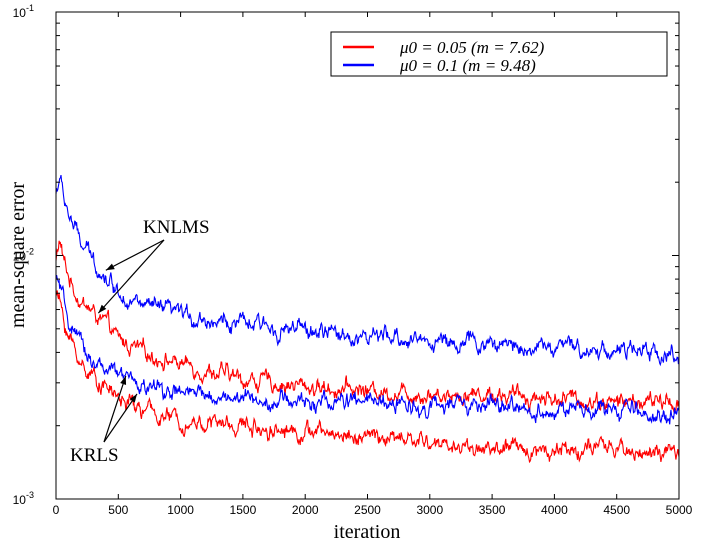  I want to click on annotation-label: KRLS, so click(94, 455).